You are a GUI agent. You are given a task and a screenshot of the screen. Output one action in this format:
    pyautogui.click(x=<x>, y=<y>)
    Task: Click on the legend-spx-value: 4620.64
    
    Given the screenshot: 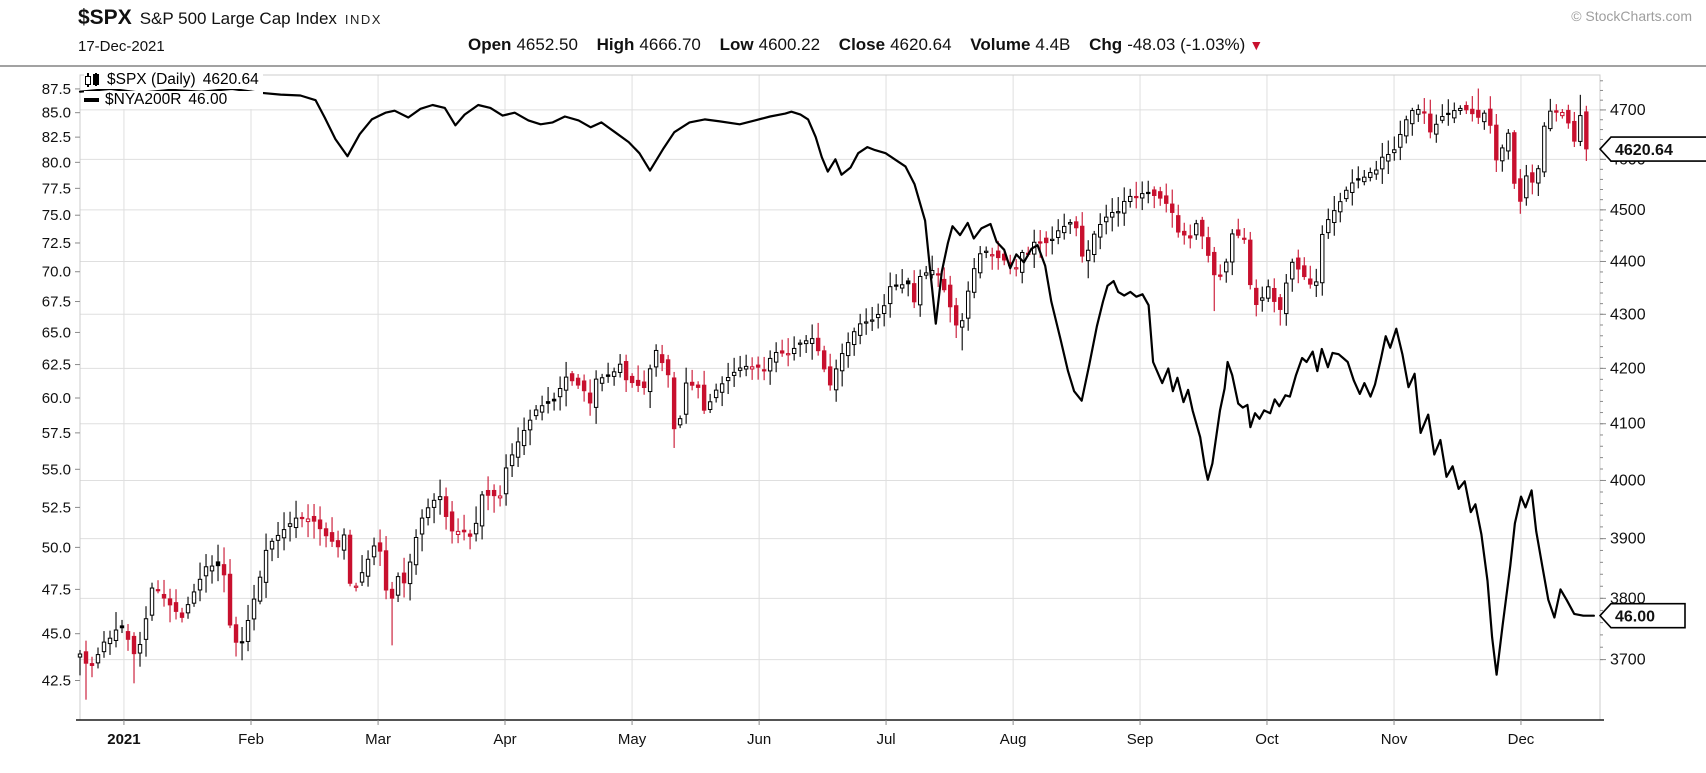 What is the action you would take?
    pyautogui.click(x=230, y=79)
    